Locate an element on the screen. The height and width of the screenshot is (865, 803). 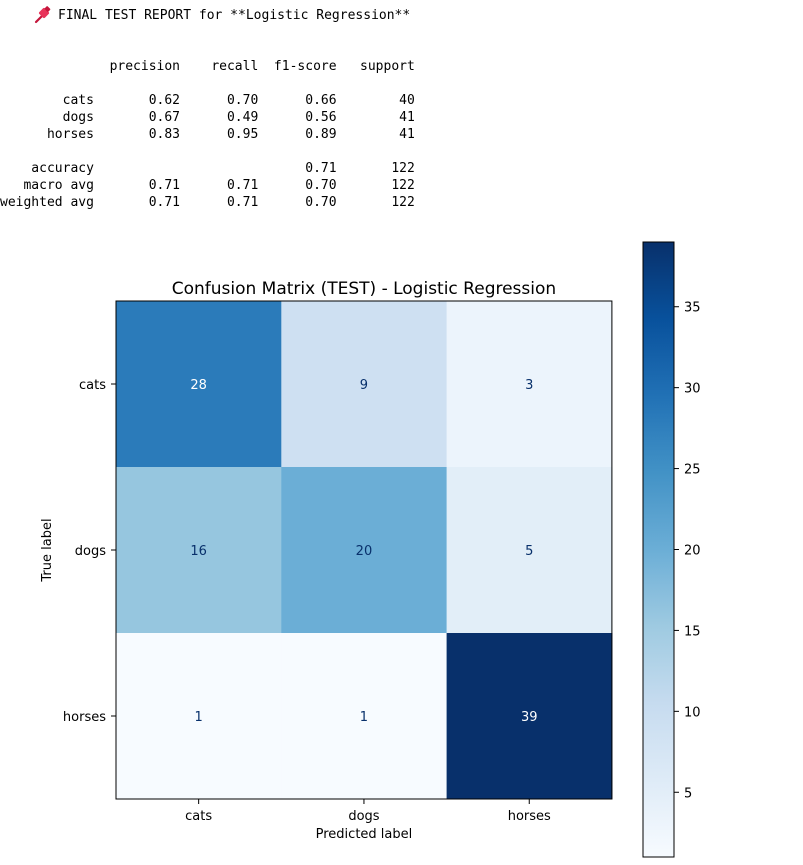
y-tick-label: dogs is located at coordinates (90, 551).